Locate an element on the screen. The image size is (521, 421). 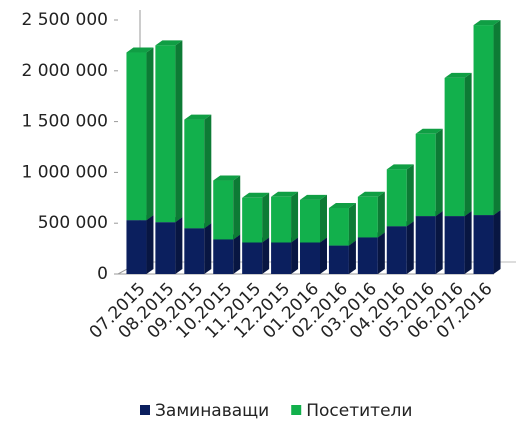
y-tick-label: 1 500 000 is located at coordinates (64, 122).